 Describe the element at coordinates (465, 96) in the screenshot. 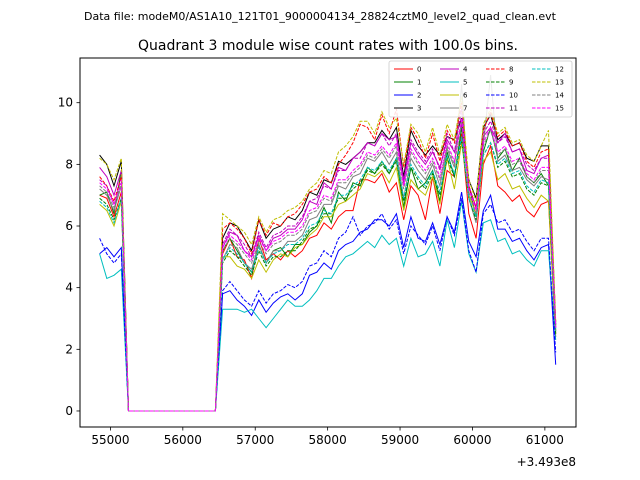

I see `legend-label-6: 6` at that location.